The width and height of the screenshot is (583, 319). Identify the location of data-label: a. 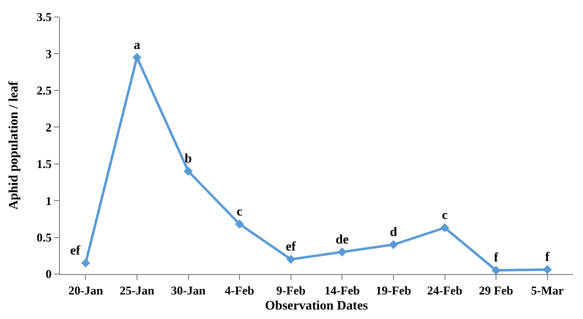
(137, 44).